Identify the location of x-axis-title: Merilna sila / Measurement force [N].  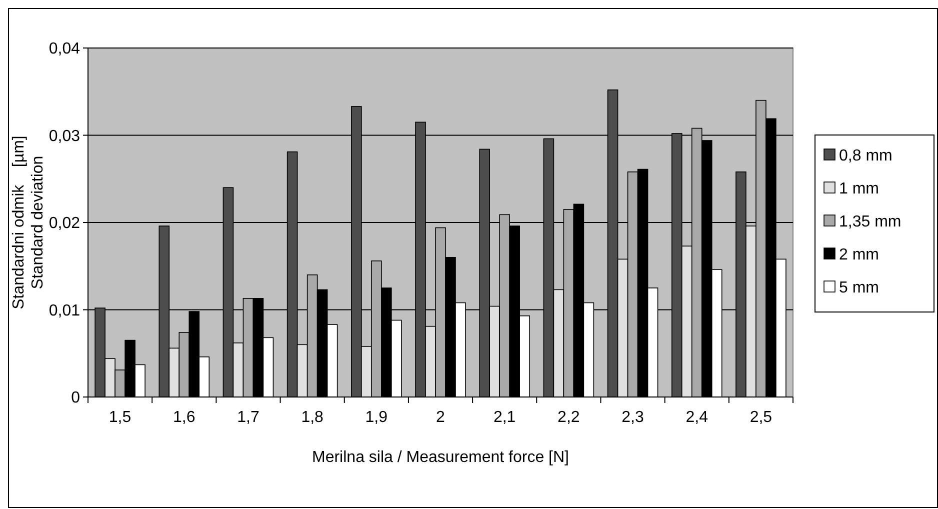
(440, 457).